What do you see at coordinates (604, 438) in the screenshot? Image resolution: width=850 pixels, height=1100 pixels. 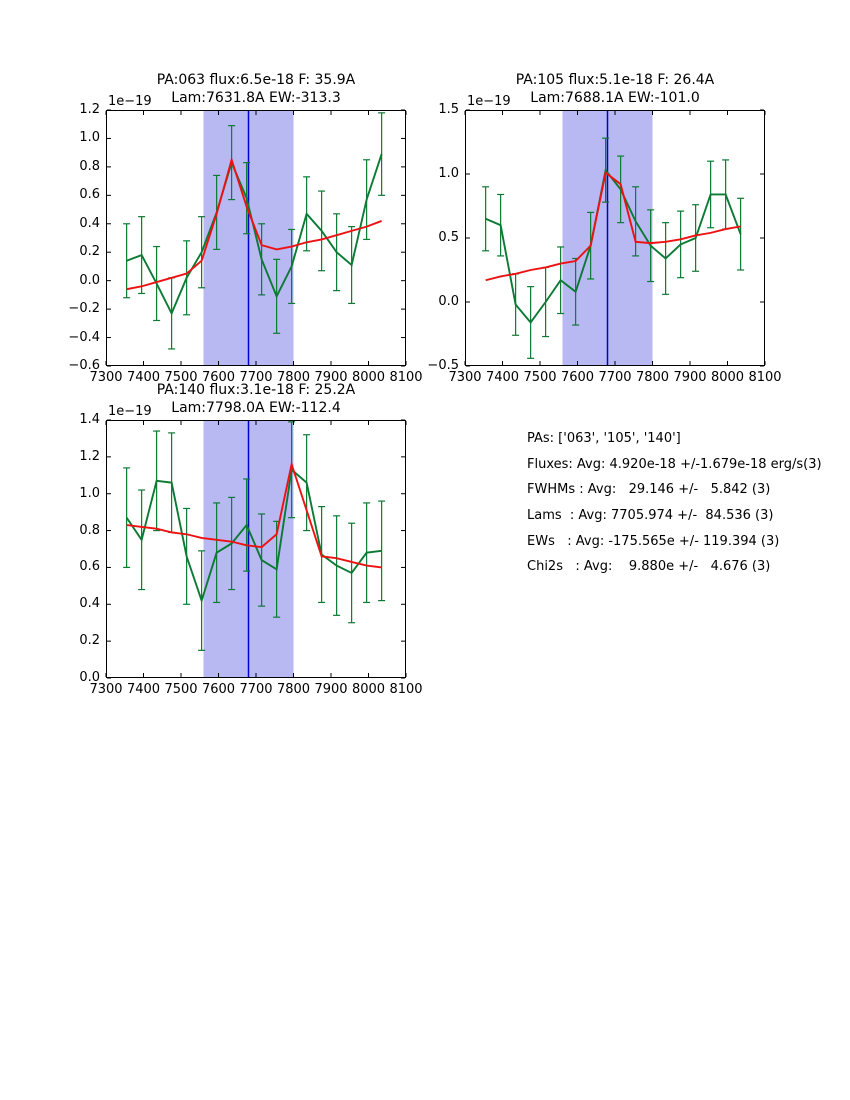 I see `stats-line-pas: PAs: ['063', '105', '140']` at bounding box center [604, 438].